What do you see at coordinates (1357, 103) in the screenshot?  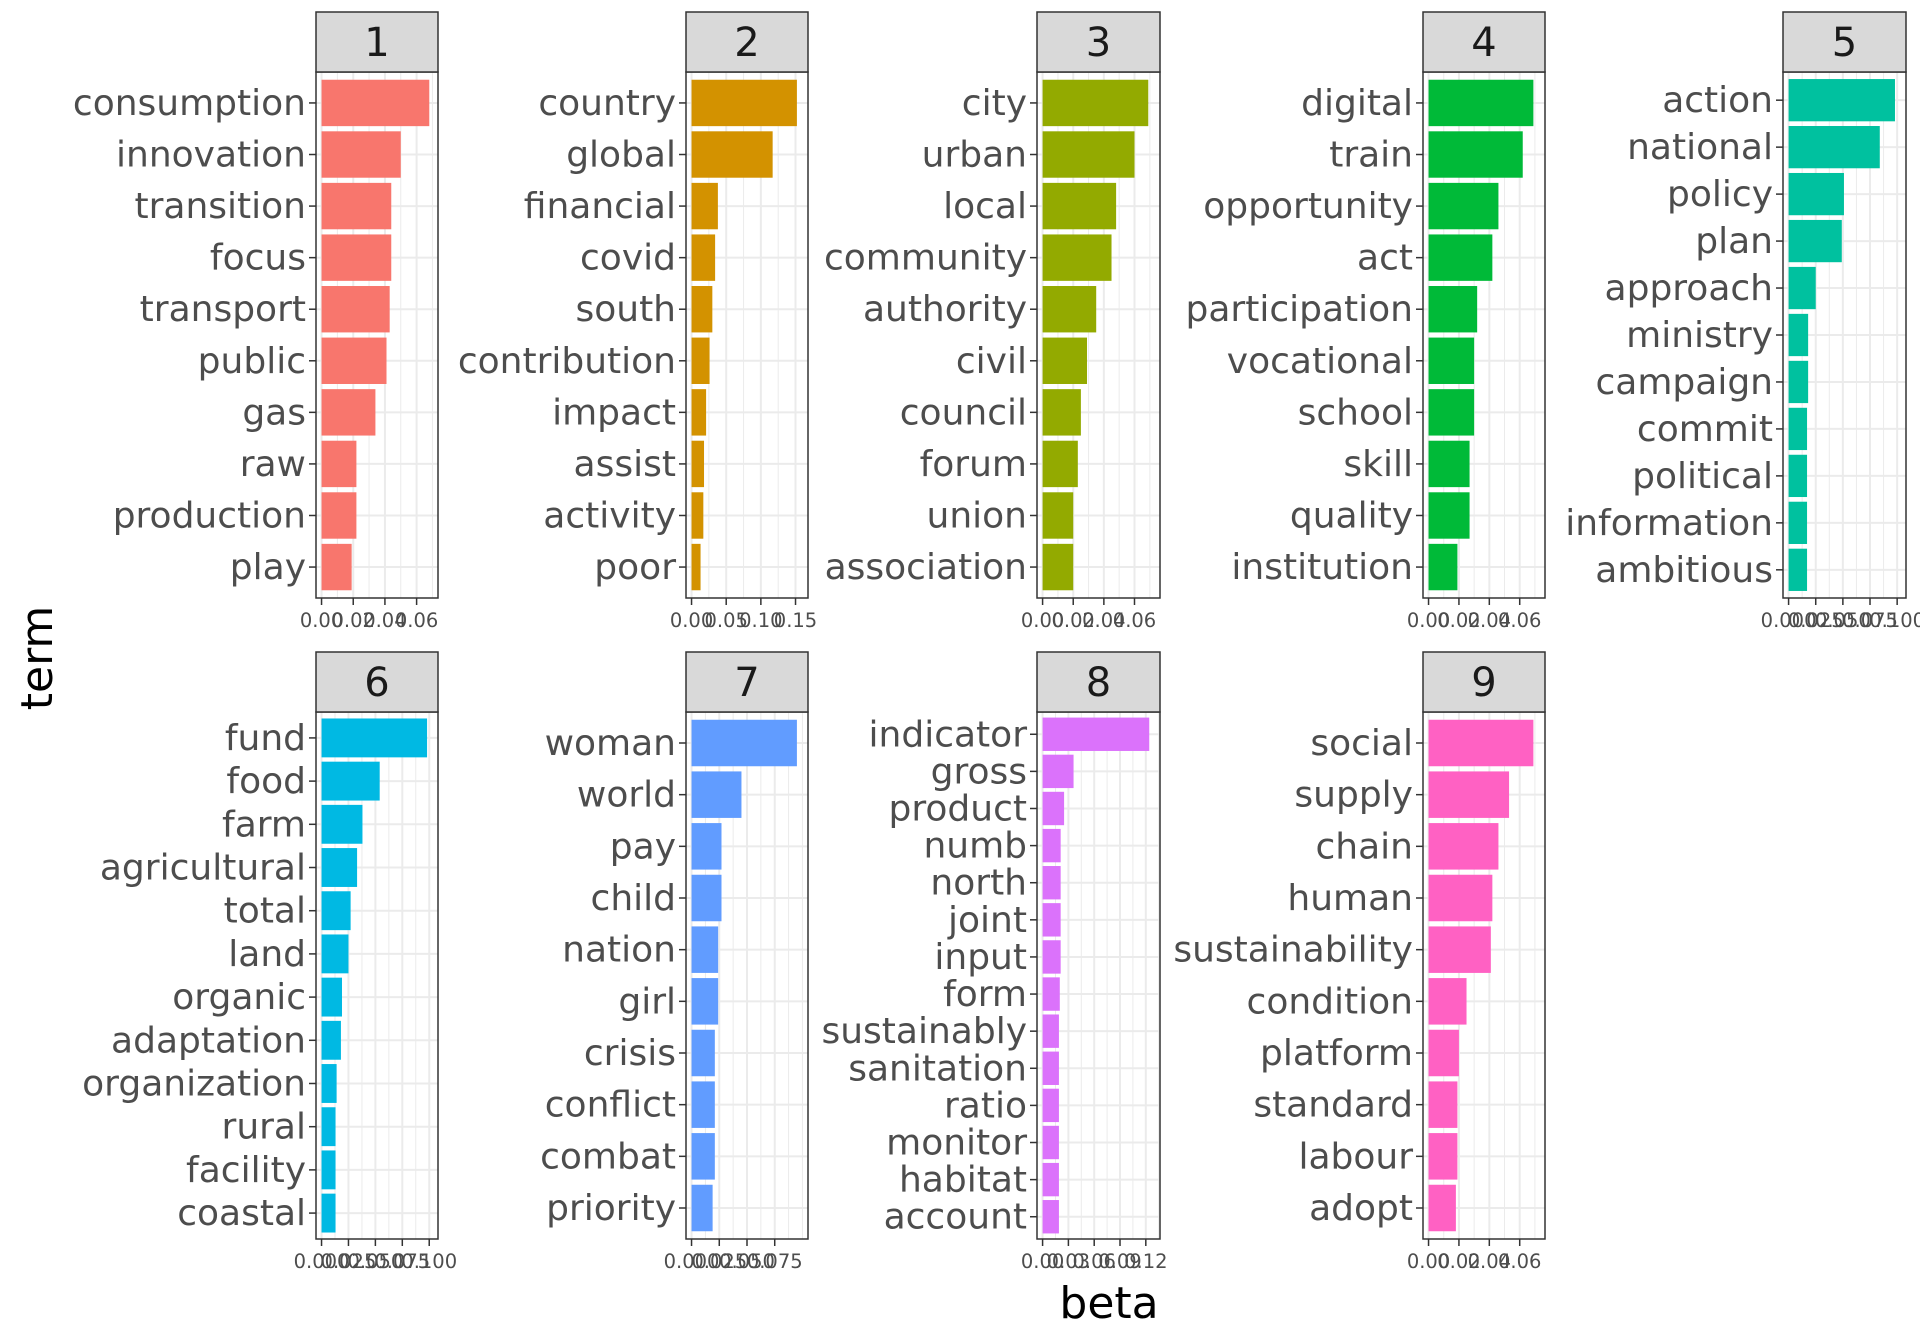 I see `term-label: digital` at bounding box center [1357, 103].